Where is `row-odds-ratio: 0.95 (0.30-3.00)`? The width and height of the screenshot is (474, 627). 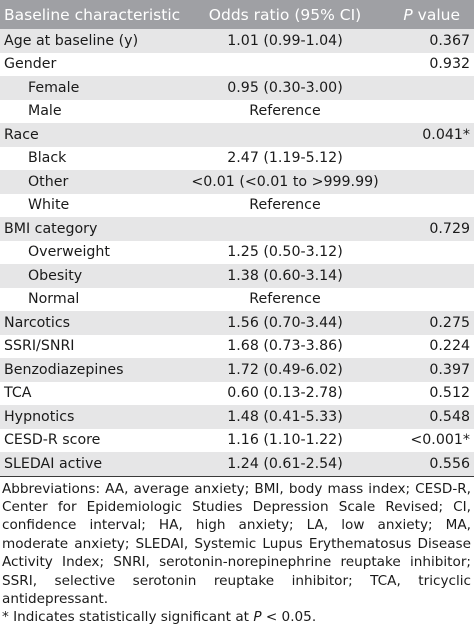 row-odds-ratio: 0.95 (0.30-3.00) is located at coordinates (285, 87).